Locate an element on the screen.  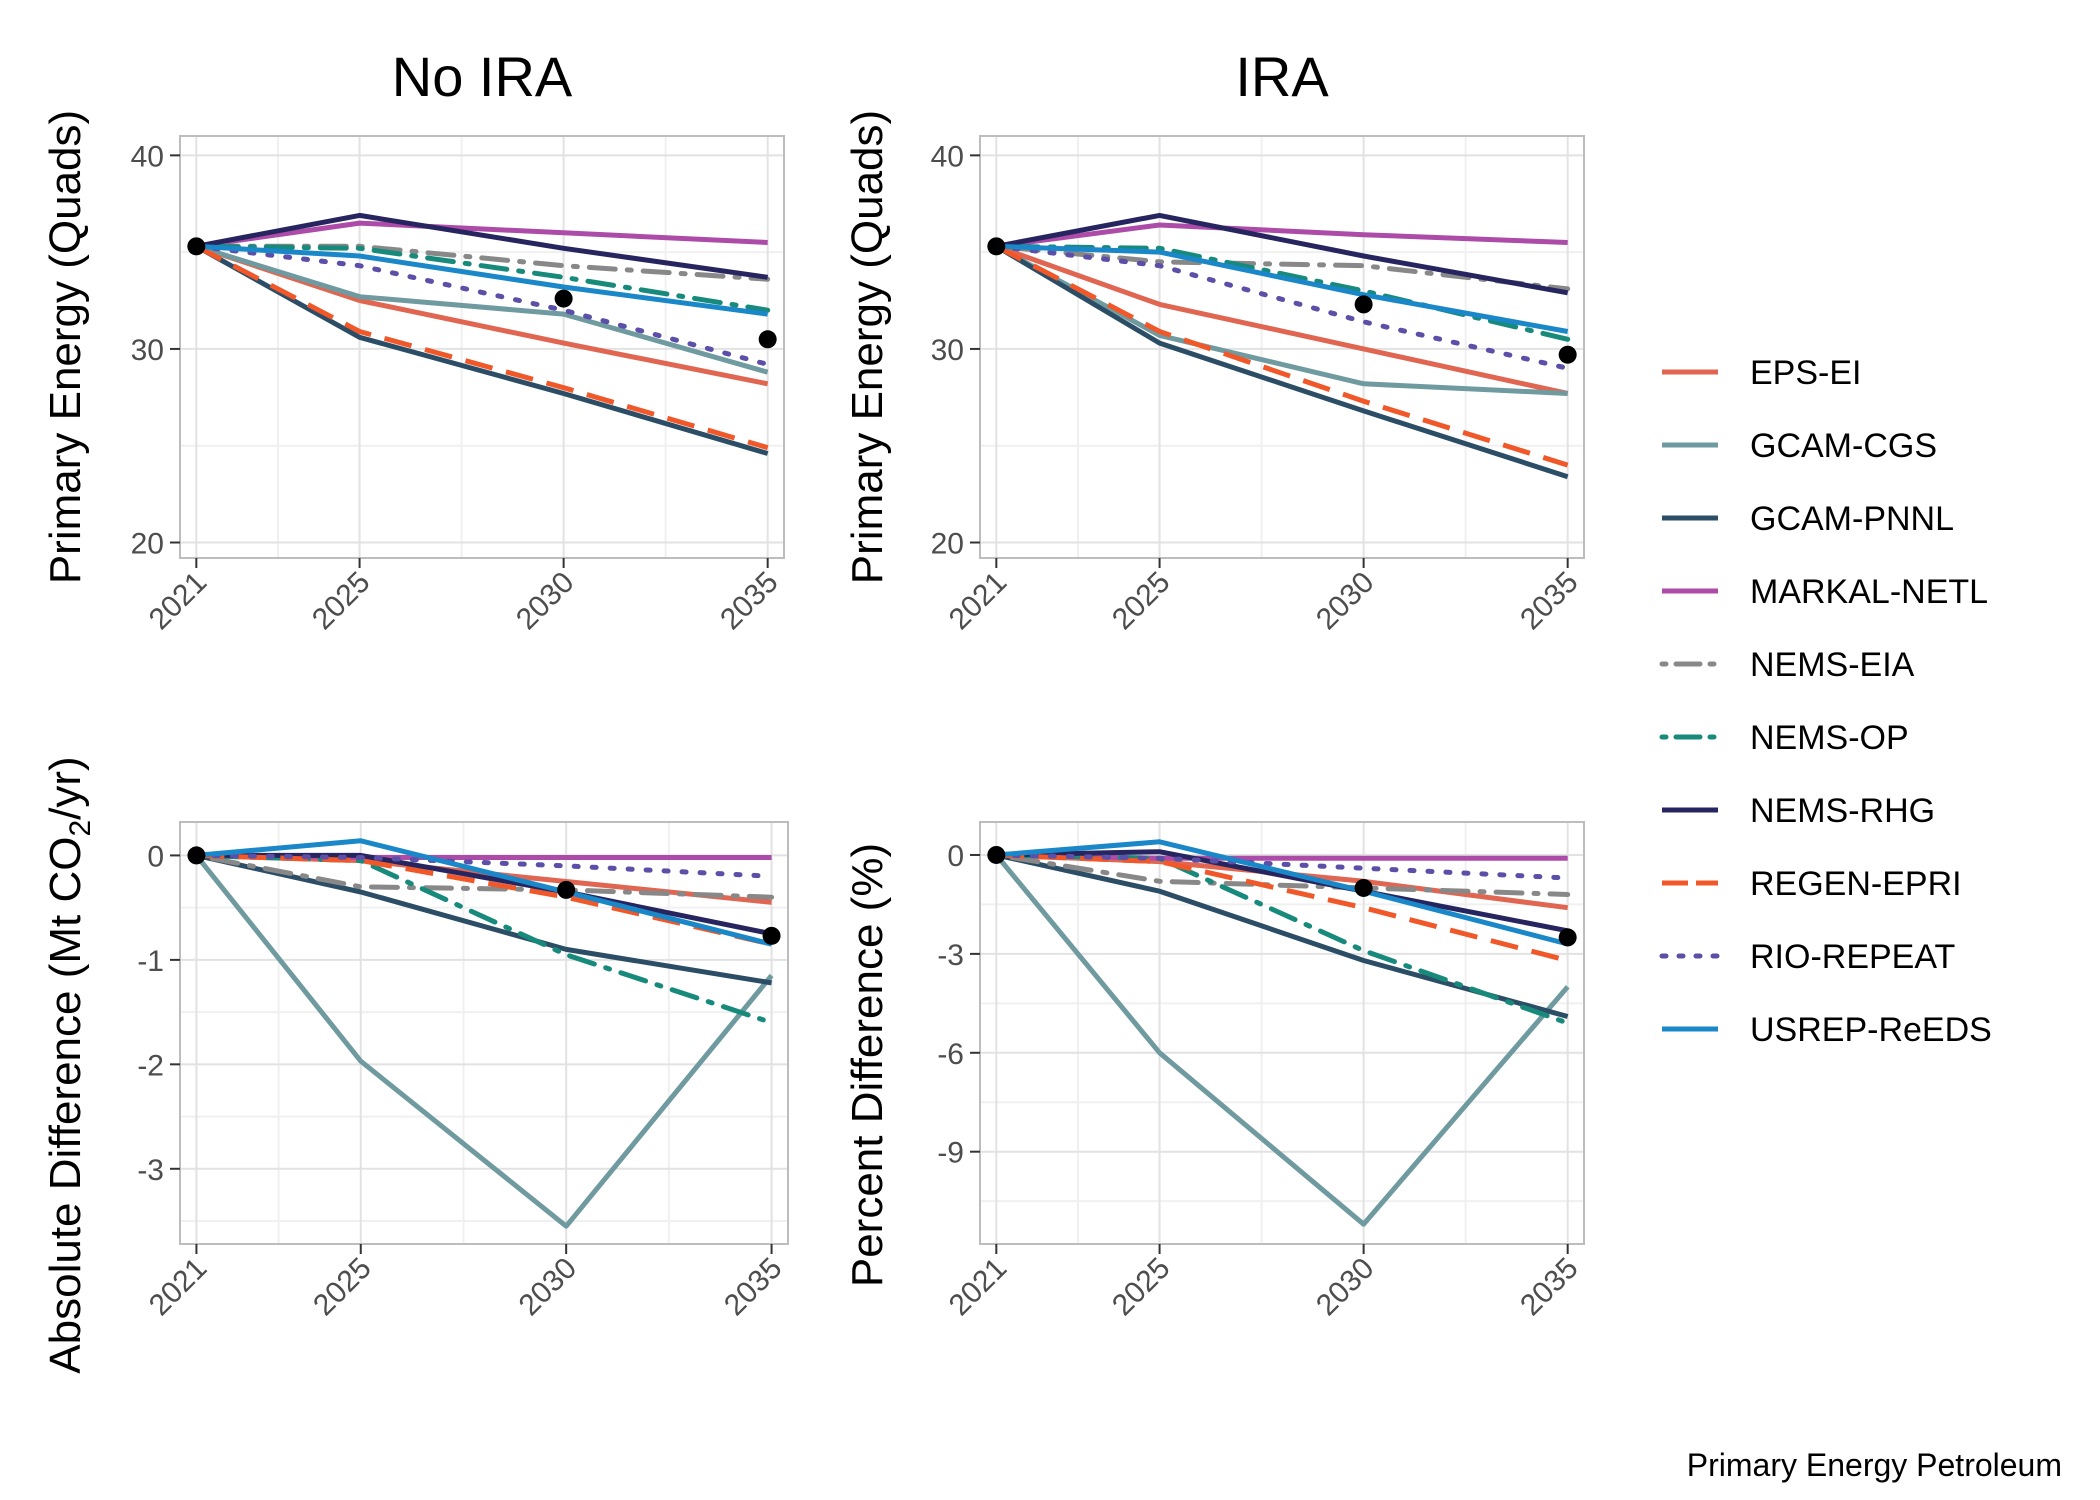
legend-label-eps-ei: EPS-EI is located at coordinates (1805, 373).